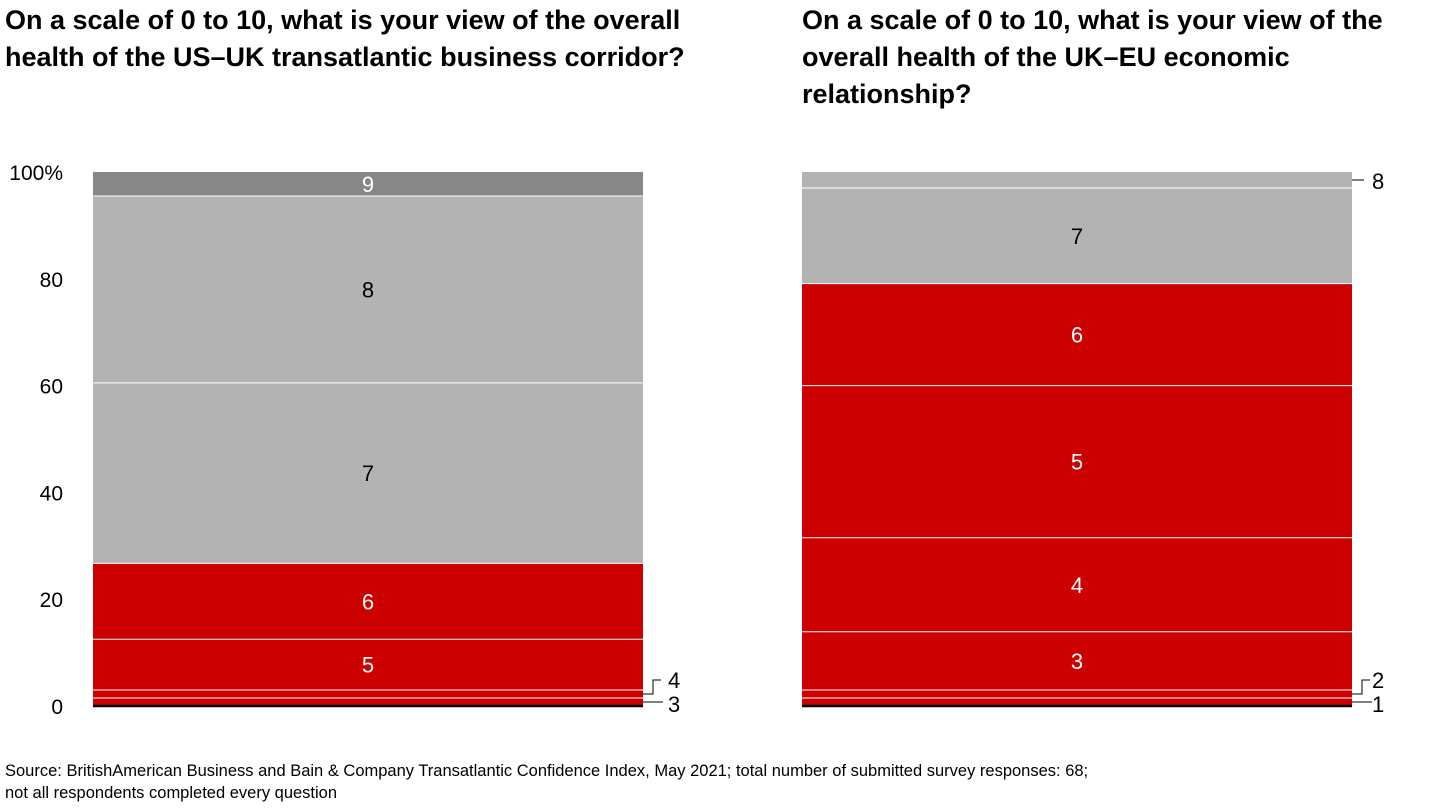  I want to click on us-uk-segment-label-6: 6, so click(368, 601).